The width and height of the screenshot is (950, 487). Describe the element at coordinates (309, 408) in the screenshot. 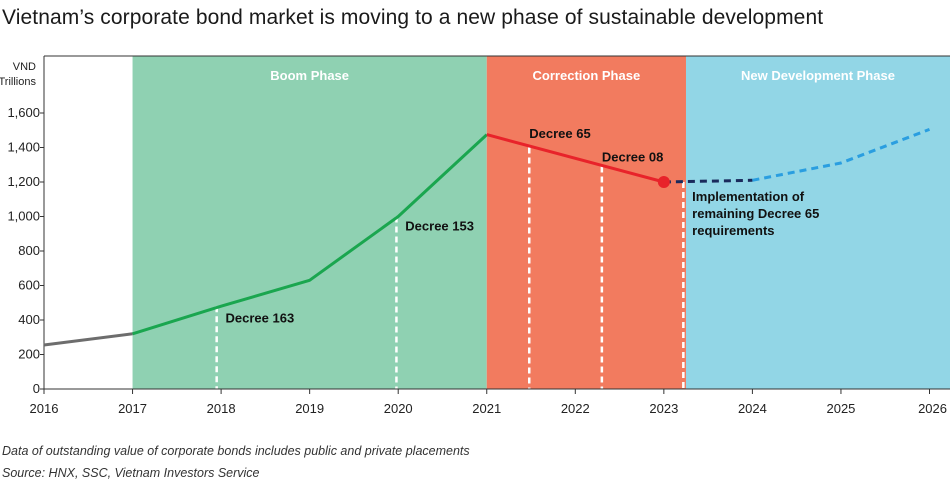

I see `x-tick-label: 2019` at that location.